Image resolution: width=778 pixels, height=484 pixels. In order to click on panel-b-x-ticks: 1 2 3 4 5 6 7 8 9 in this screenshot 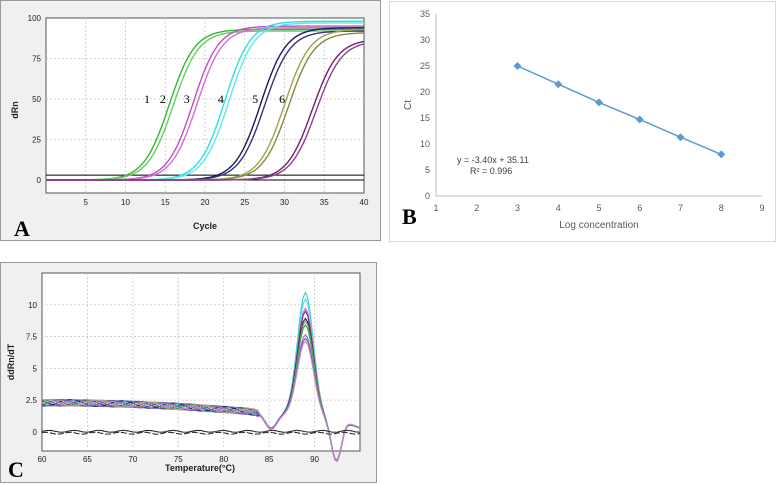, I will do `click(598, 208)`.